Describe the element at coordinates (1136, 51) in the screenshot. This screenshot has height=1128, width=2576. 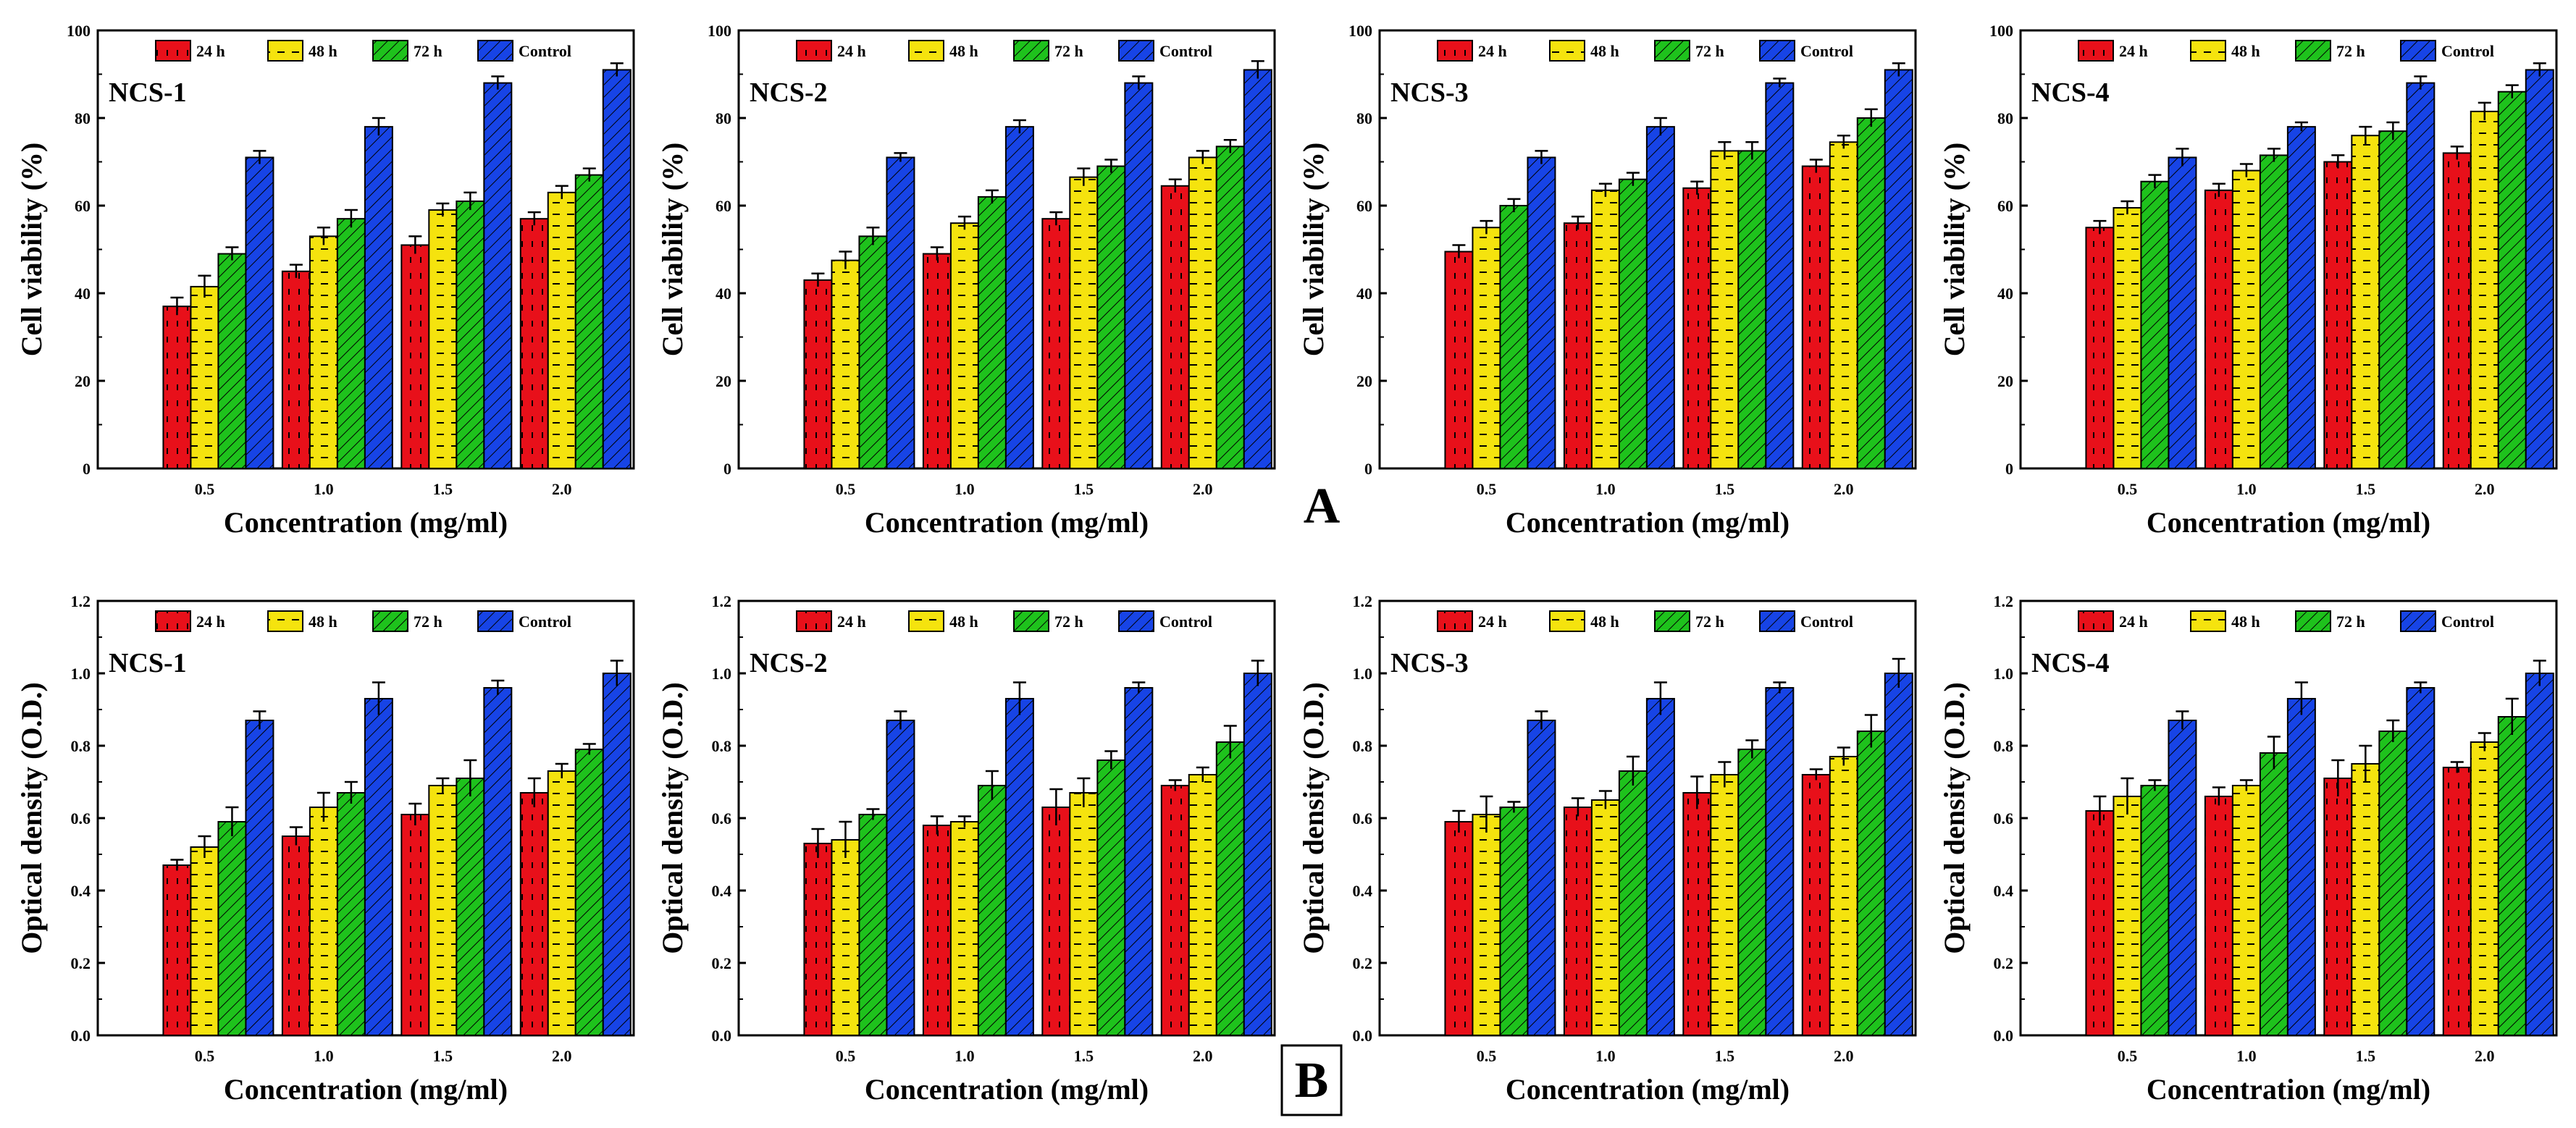
I see `legend-pattern-control` at that location.